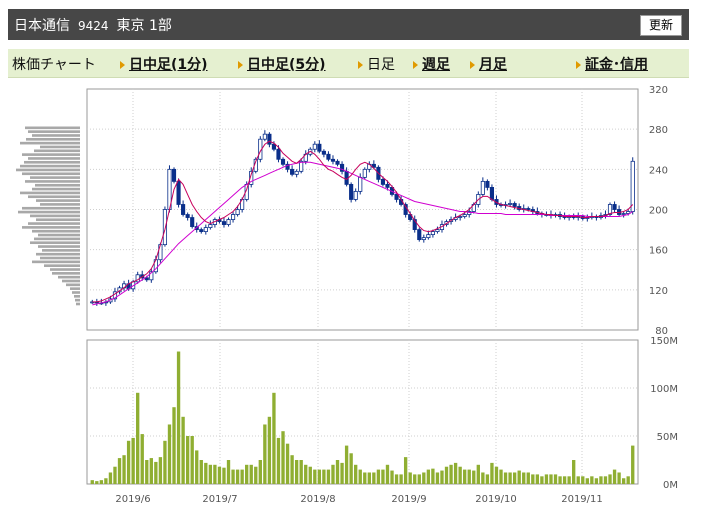  What do you see at coordinates (54, 65) in the screenshot?
I see `chart-type-label: 株価チャート` at bounding box center [54, 65].